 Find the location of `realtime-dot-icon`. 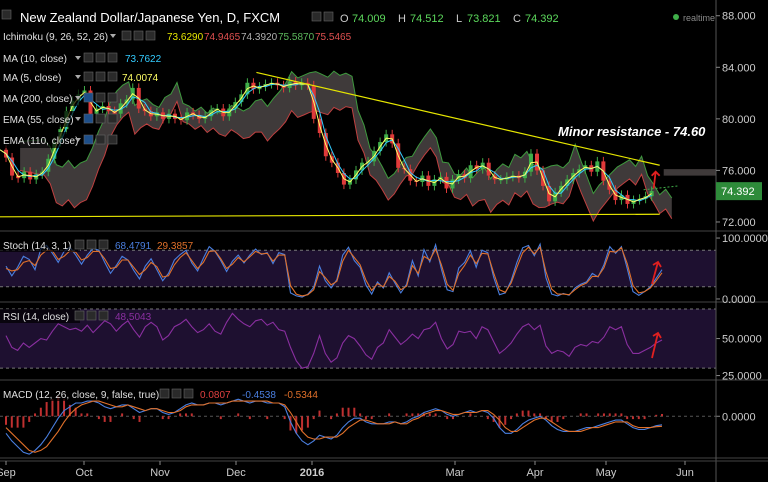

realtime-dot-icon is located at coordinates (676, 17).